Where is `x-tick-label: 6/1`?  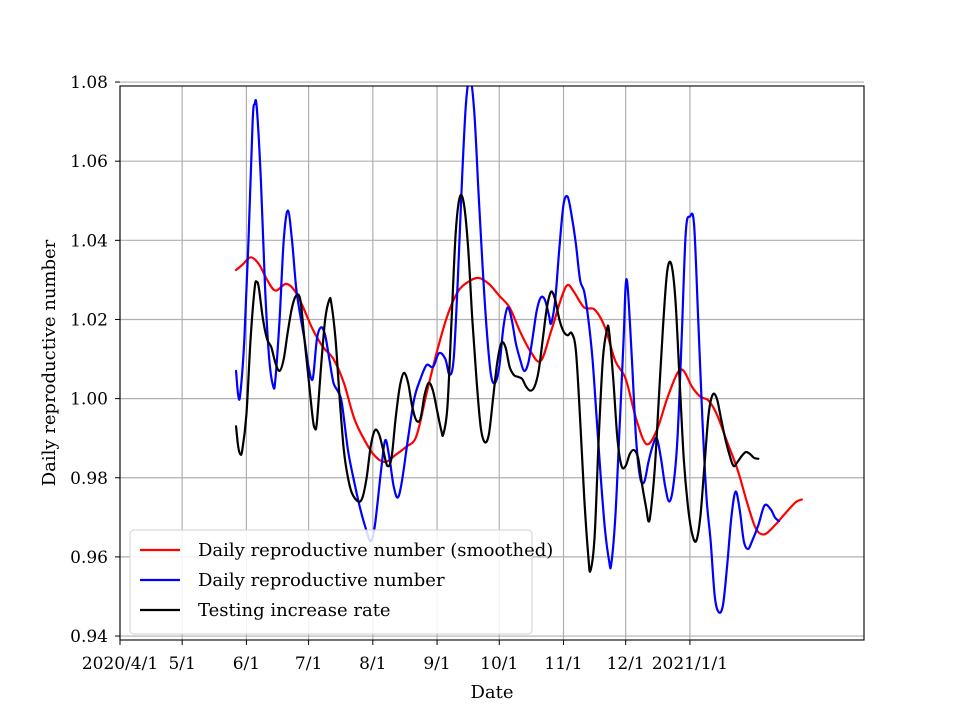 x-tick-label: 6/1 is located at coordinates (246, 664).